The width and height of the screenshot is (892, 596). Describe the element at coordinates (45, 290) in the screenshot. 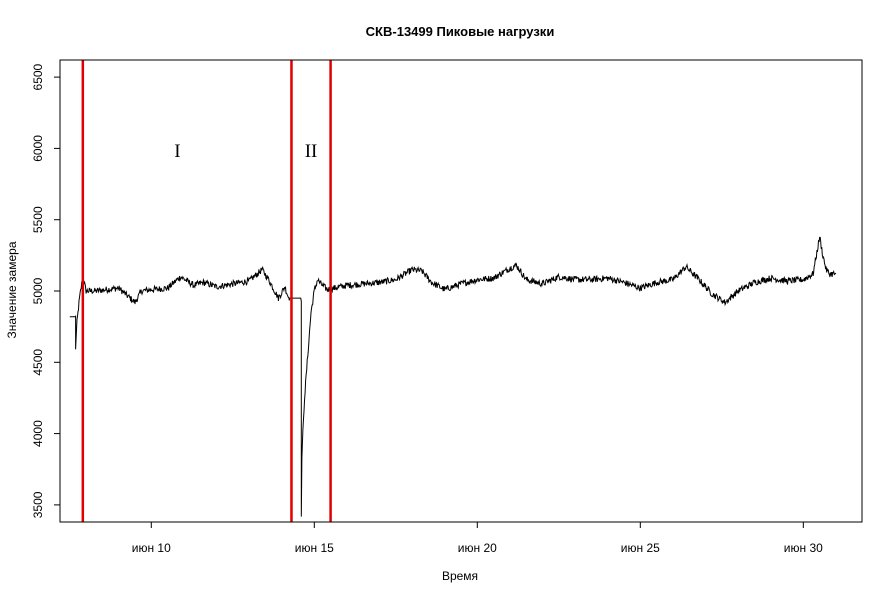

I see `y-axis: 3500 4000 4500 5000 5500 6000 6500` at that location.